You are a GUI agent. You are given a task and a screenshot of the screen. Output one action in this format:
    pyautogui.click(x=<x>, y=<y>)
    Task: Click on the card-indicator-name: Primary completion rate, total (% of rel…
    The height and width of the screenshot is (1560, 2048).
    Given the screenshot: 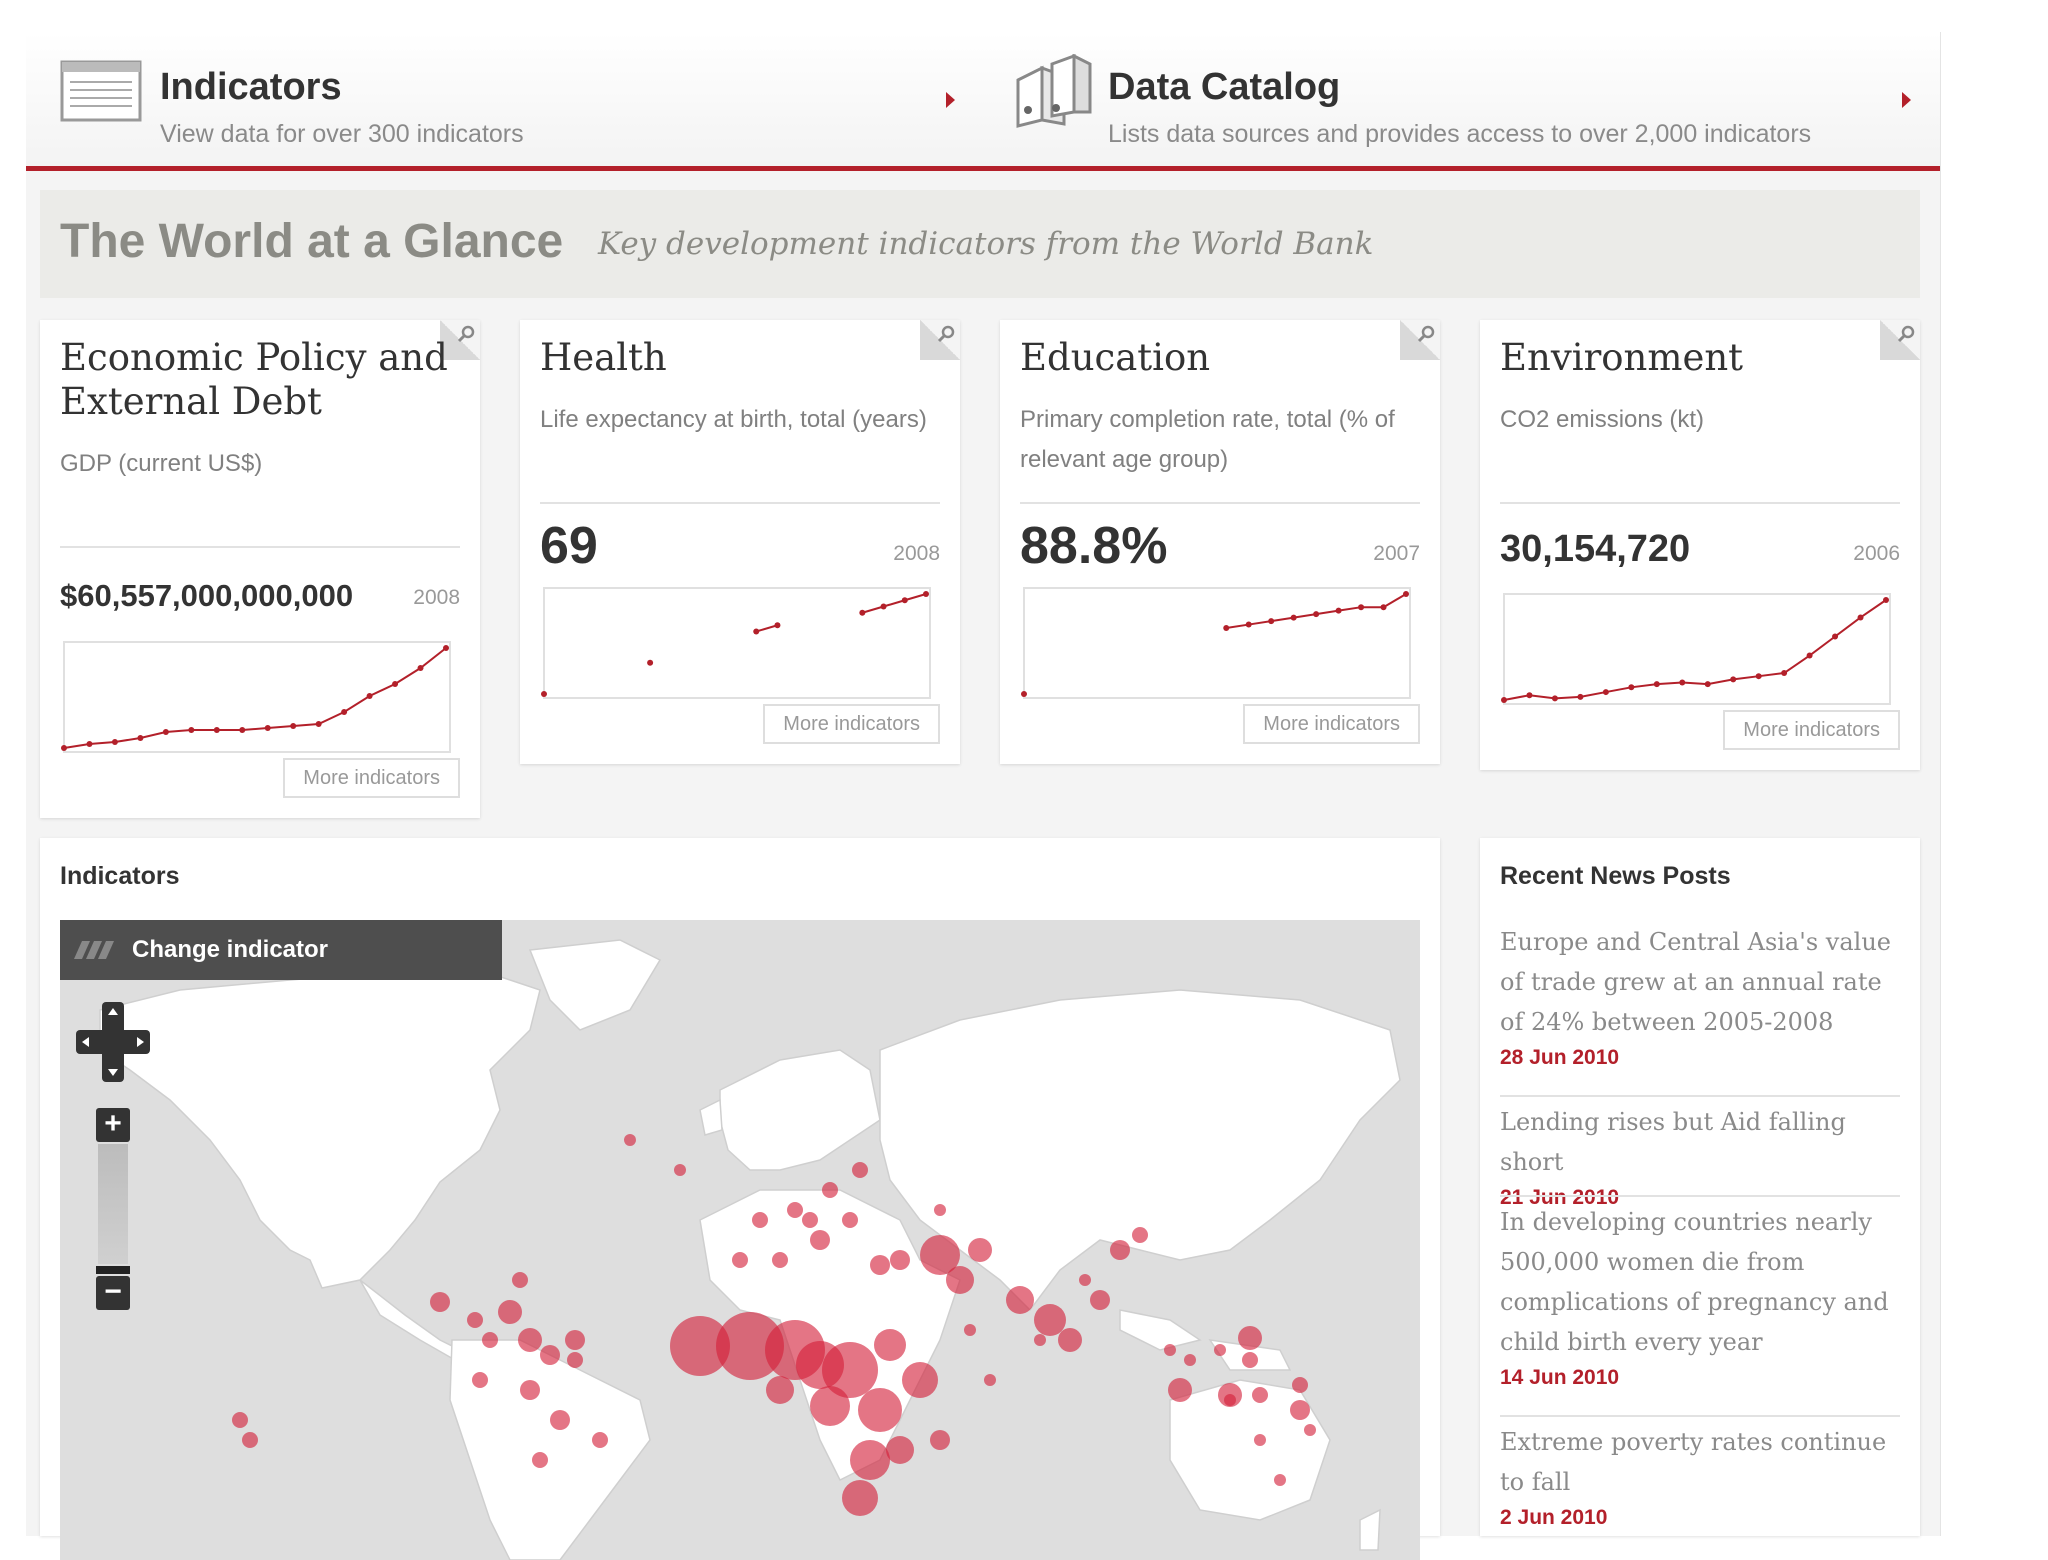 What is the action you would take?
    pyautogui.click(x=1207, y=439)
    